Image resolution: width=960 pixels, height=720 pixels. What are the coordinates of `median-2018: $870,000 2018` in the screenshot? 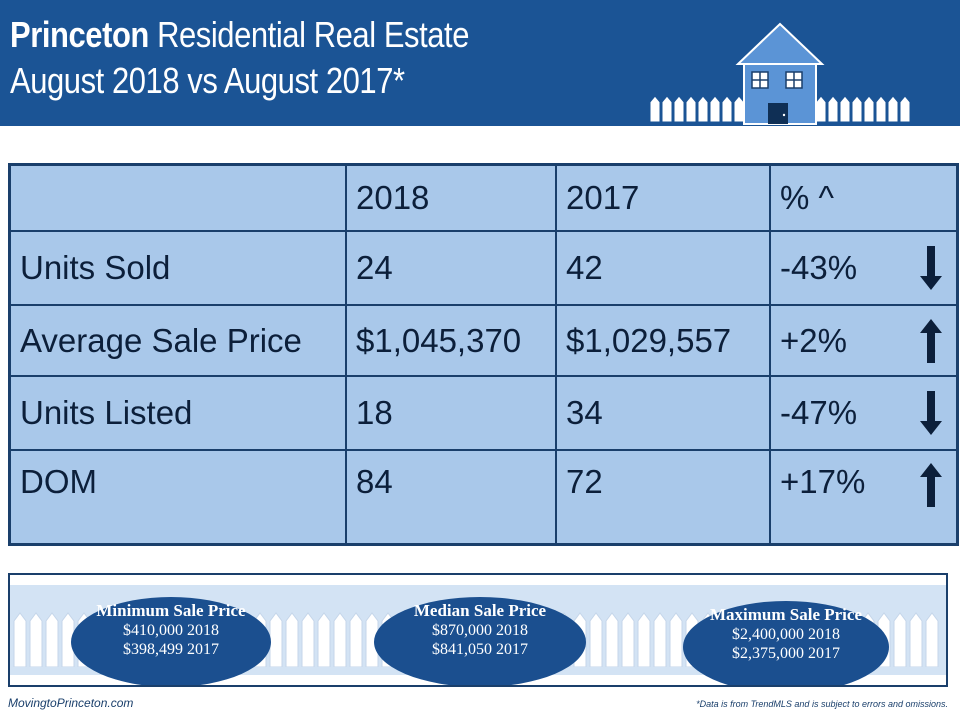 It's located at (480, 630).